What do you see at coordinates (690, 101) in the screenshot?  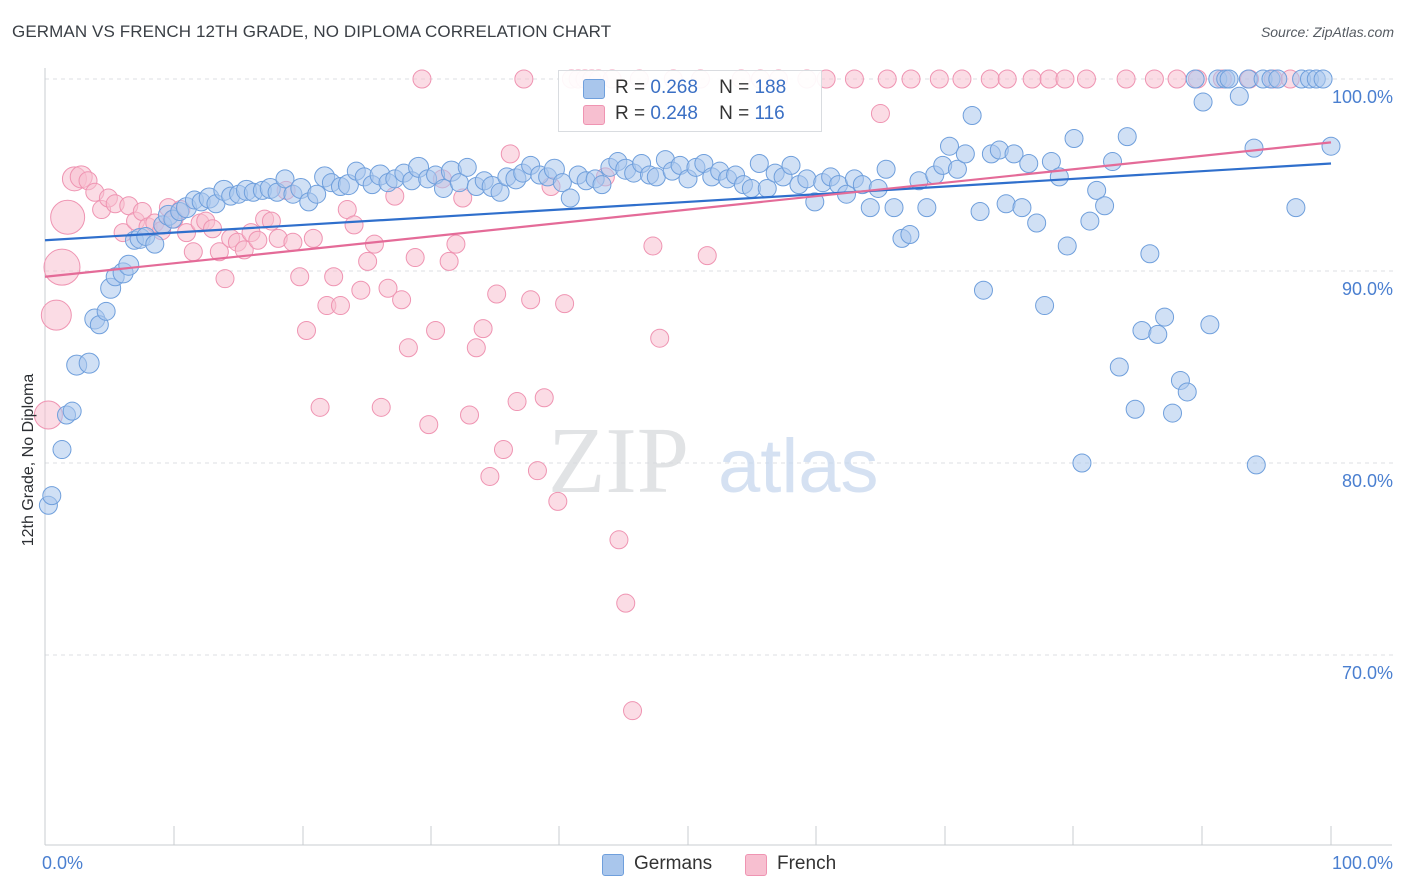 I see `stats-legend: R = 0.268 N = 188 R = 0.248 N = 116` at bounding box center [690, 101].